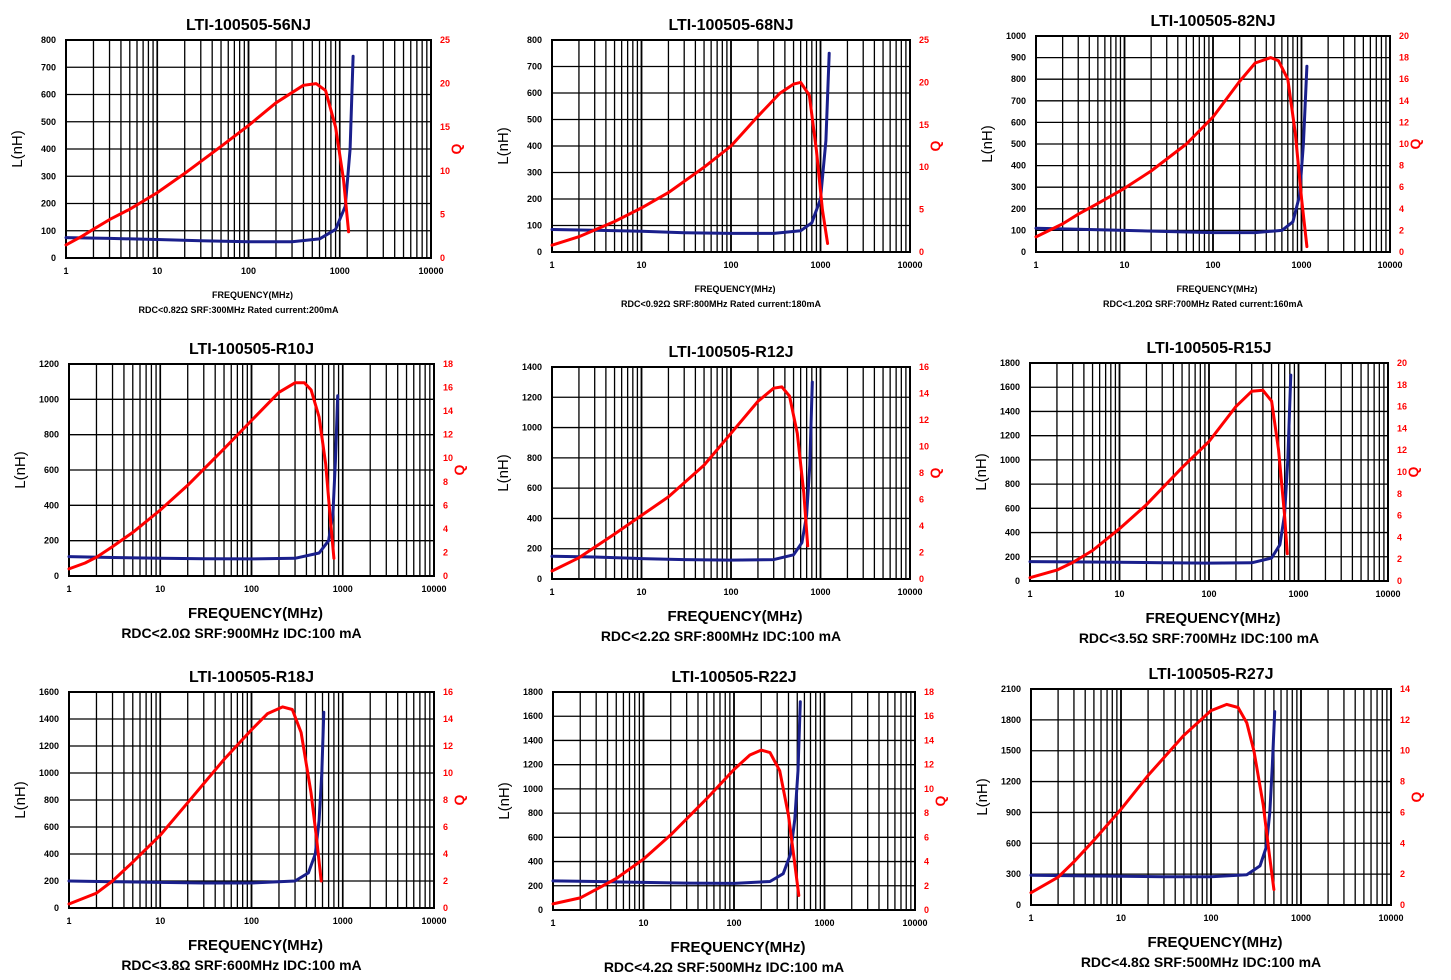  Describe the element at coordinates (48, 122) in the screenshot. I see `y-tick-label: 500` at that location.